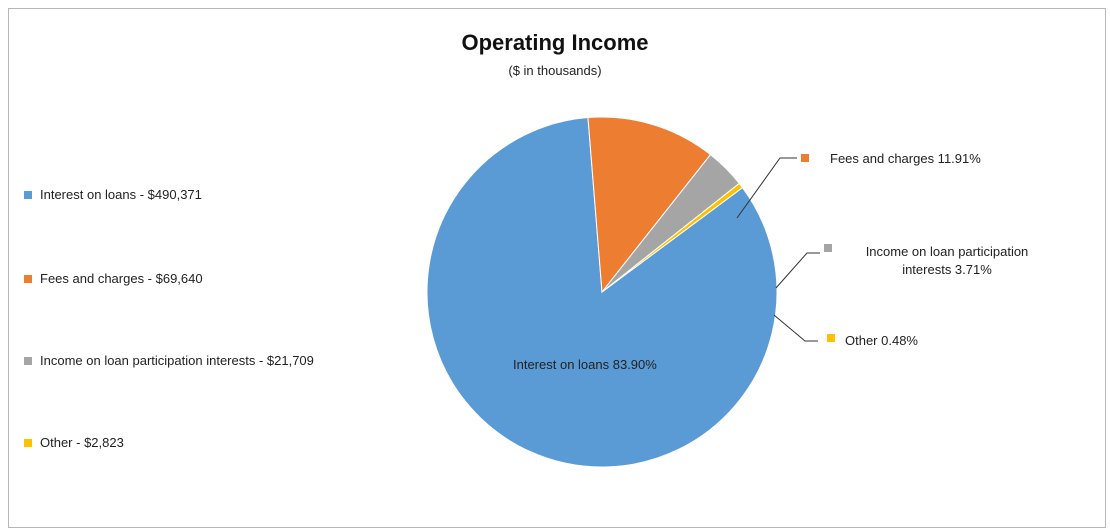 The width and height of the screenshot is (1110, 528). What do you see at coordinates (28, 279) in the screenshot?
I see `legend-swatch-fees-and-charges` at bounding box center [28, 279].